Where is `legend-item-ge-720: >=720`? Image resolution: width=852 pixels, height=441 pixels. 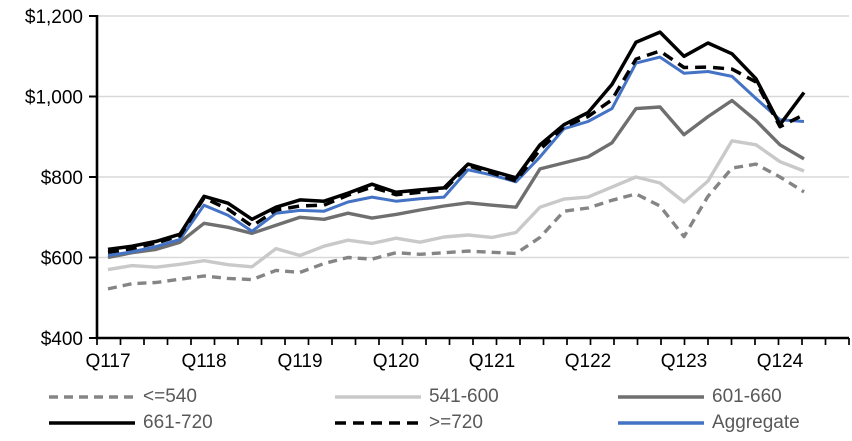
legend-item-ge-720: >=720 is located at coordinates (408, 423).